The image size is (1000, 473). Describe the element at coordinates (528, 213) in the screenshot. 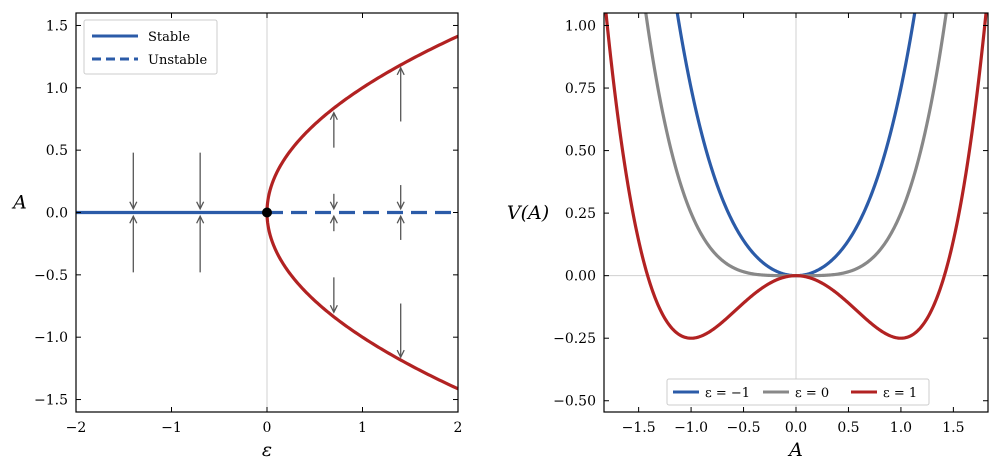

I see `right-y-axis-label: V(A)` at that location.